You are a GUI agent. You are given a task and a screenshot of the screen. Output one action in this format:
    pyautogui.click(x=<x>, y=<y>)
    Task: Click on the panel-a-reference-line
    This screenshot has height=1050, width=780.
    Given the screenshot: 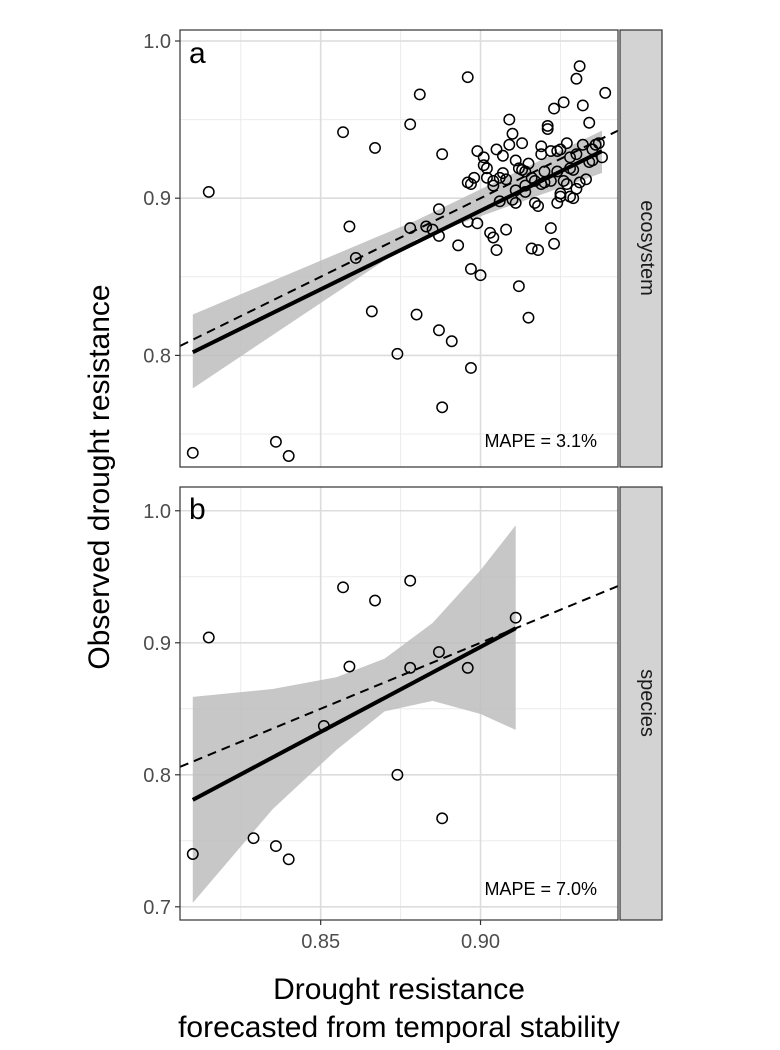 What is the action you would take?
    pyautogui.click(x=399, y=238)
    